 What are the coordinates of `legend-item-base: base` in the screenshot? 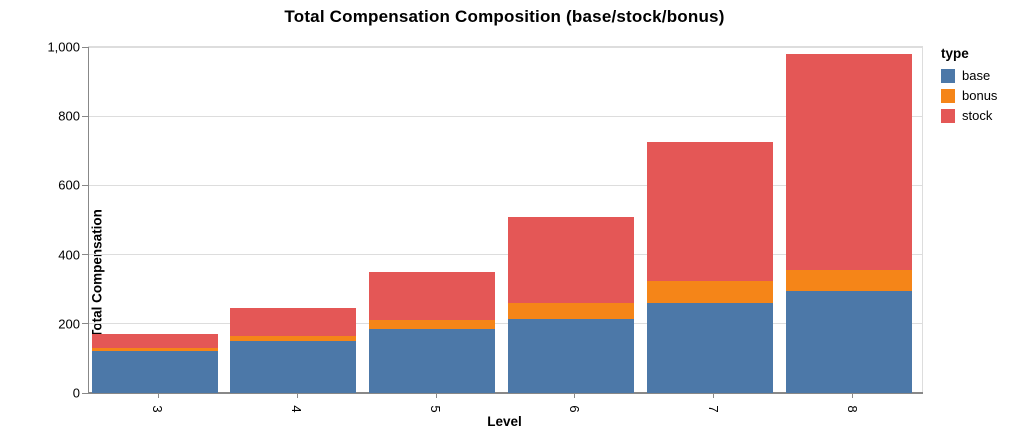 It's located at (969, 76).